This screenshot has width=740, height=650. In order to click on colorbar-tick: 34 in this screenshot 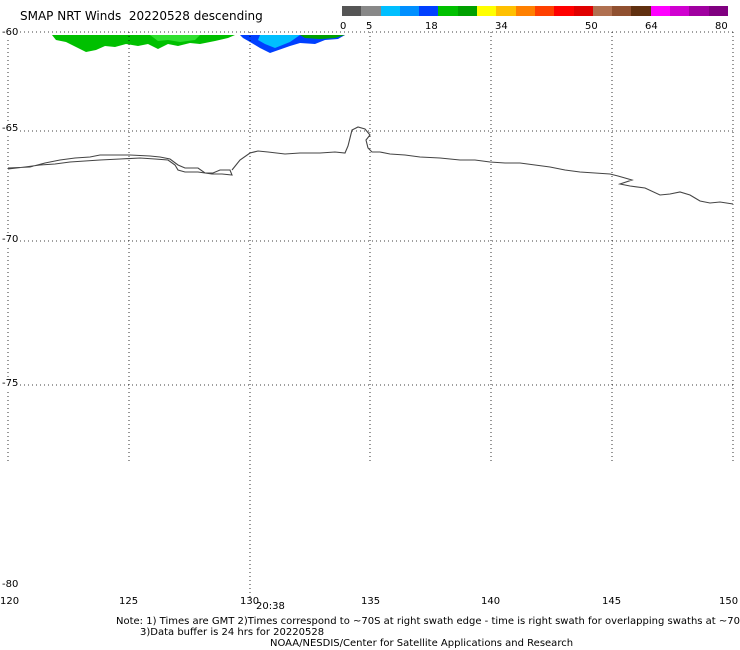, I will do `click(501, 26)`.